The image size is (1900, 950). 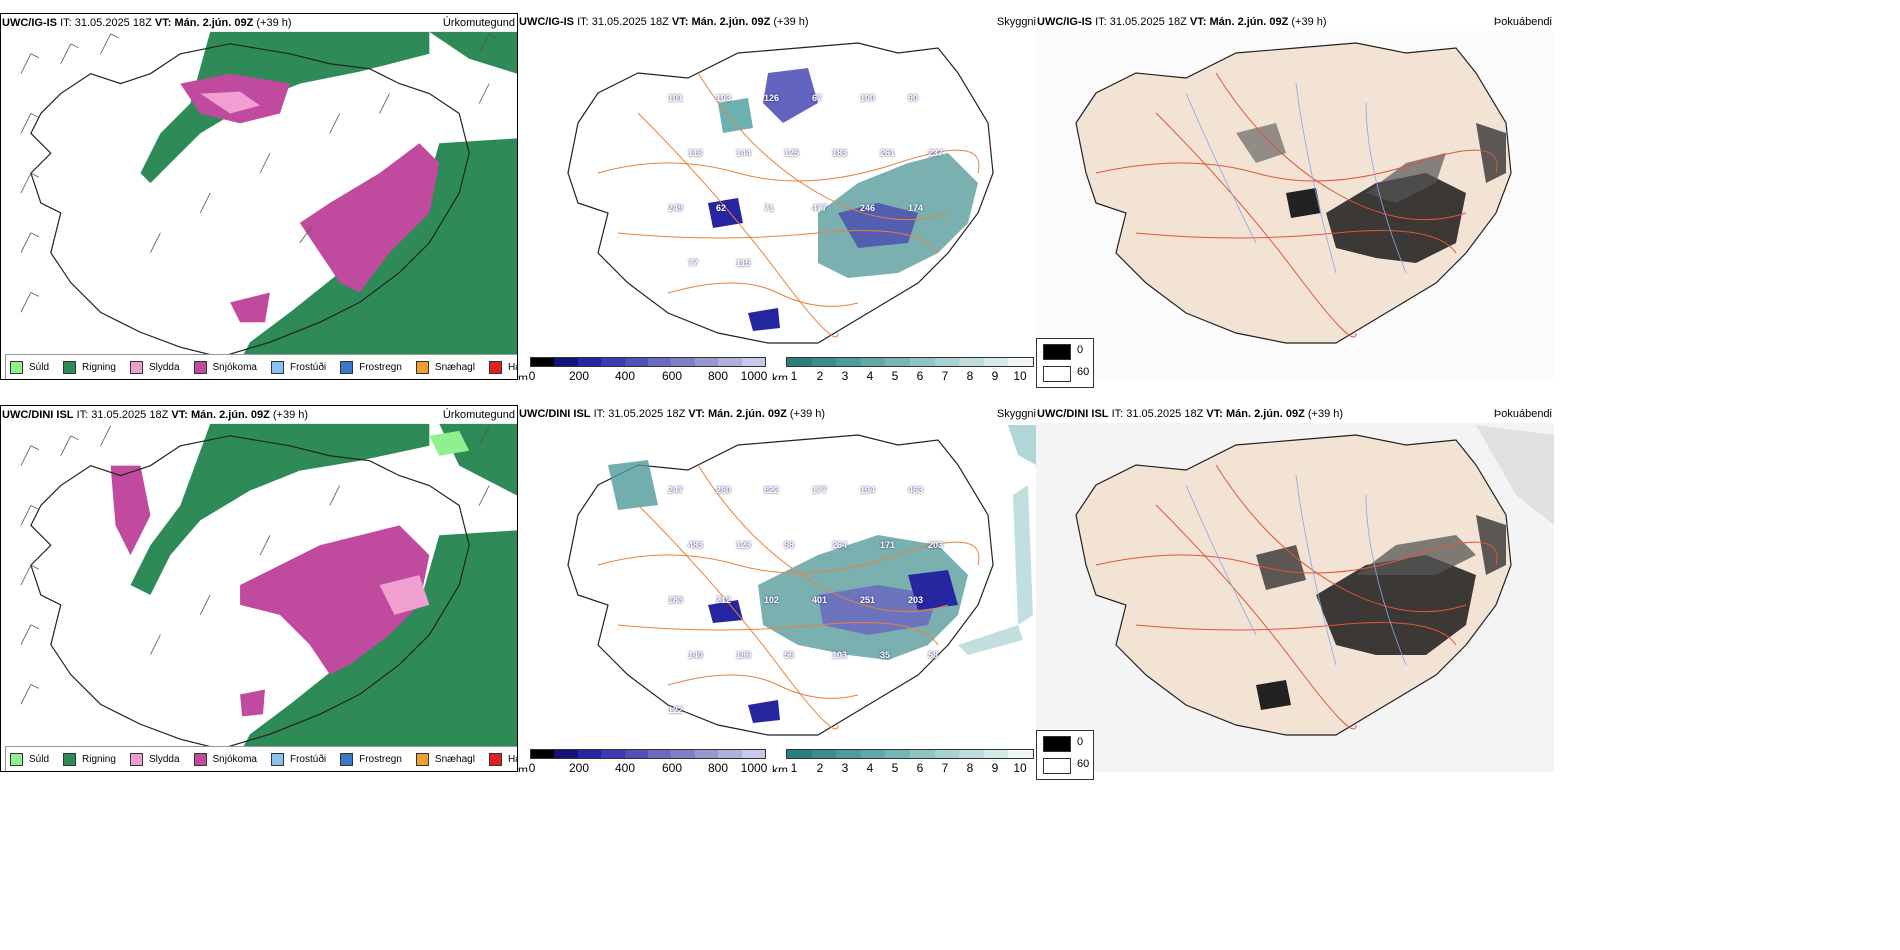 I want to click on cloud-legend-label: 60, so click(x=1083, y=764).